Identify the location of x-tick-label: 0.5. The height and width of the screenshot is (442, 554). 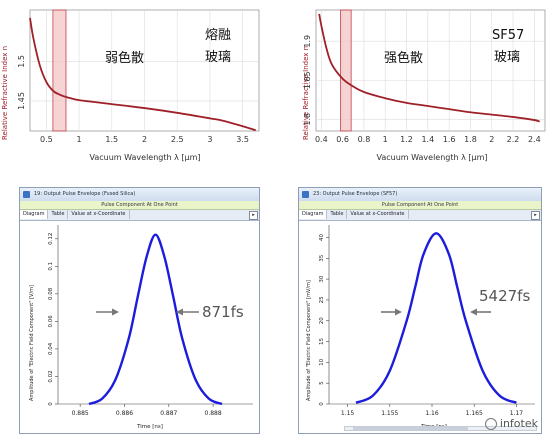
(46, 139).